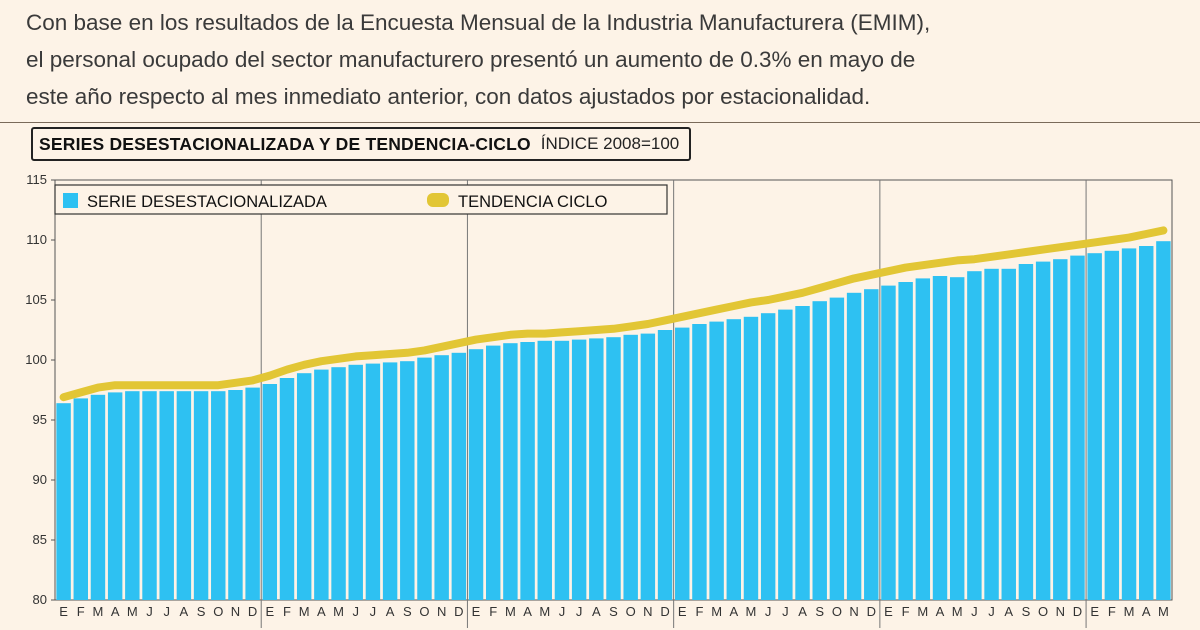 This screenshot has width=1200, height=630. What do you see at coordinates (207, 202) in the screenshot?
I see `legend-label-bar: SERIE DESESTACIONALIZADA` at bounding box center [207, 202].